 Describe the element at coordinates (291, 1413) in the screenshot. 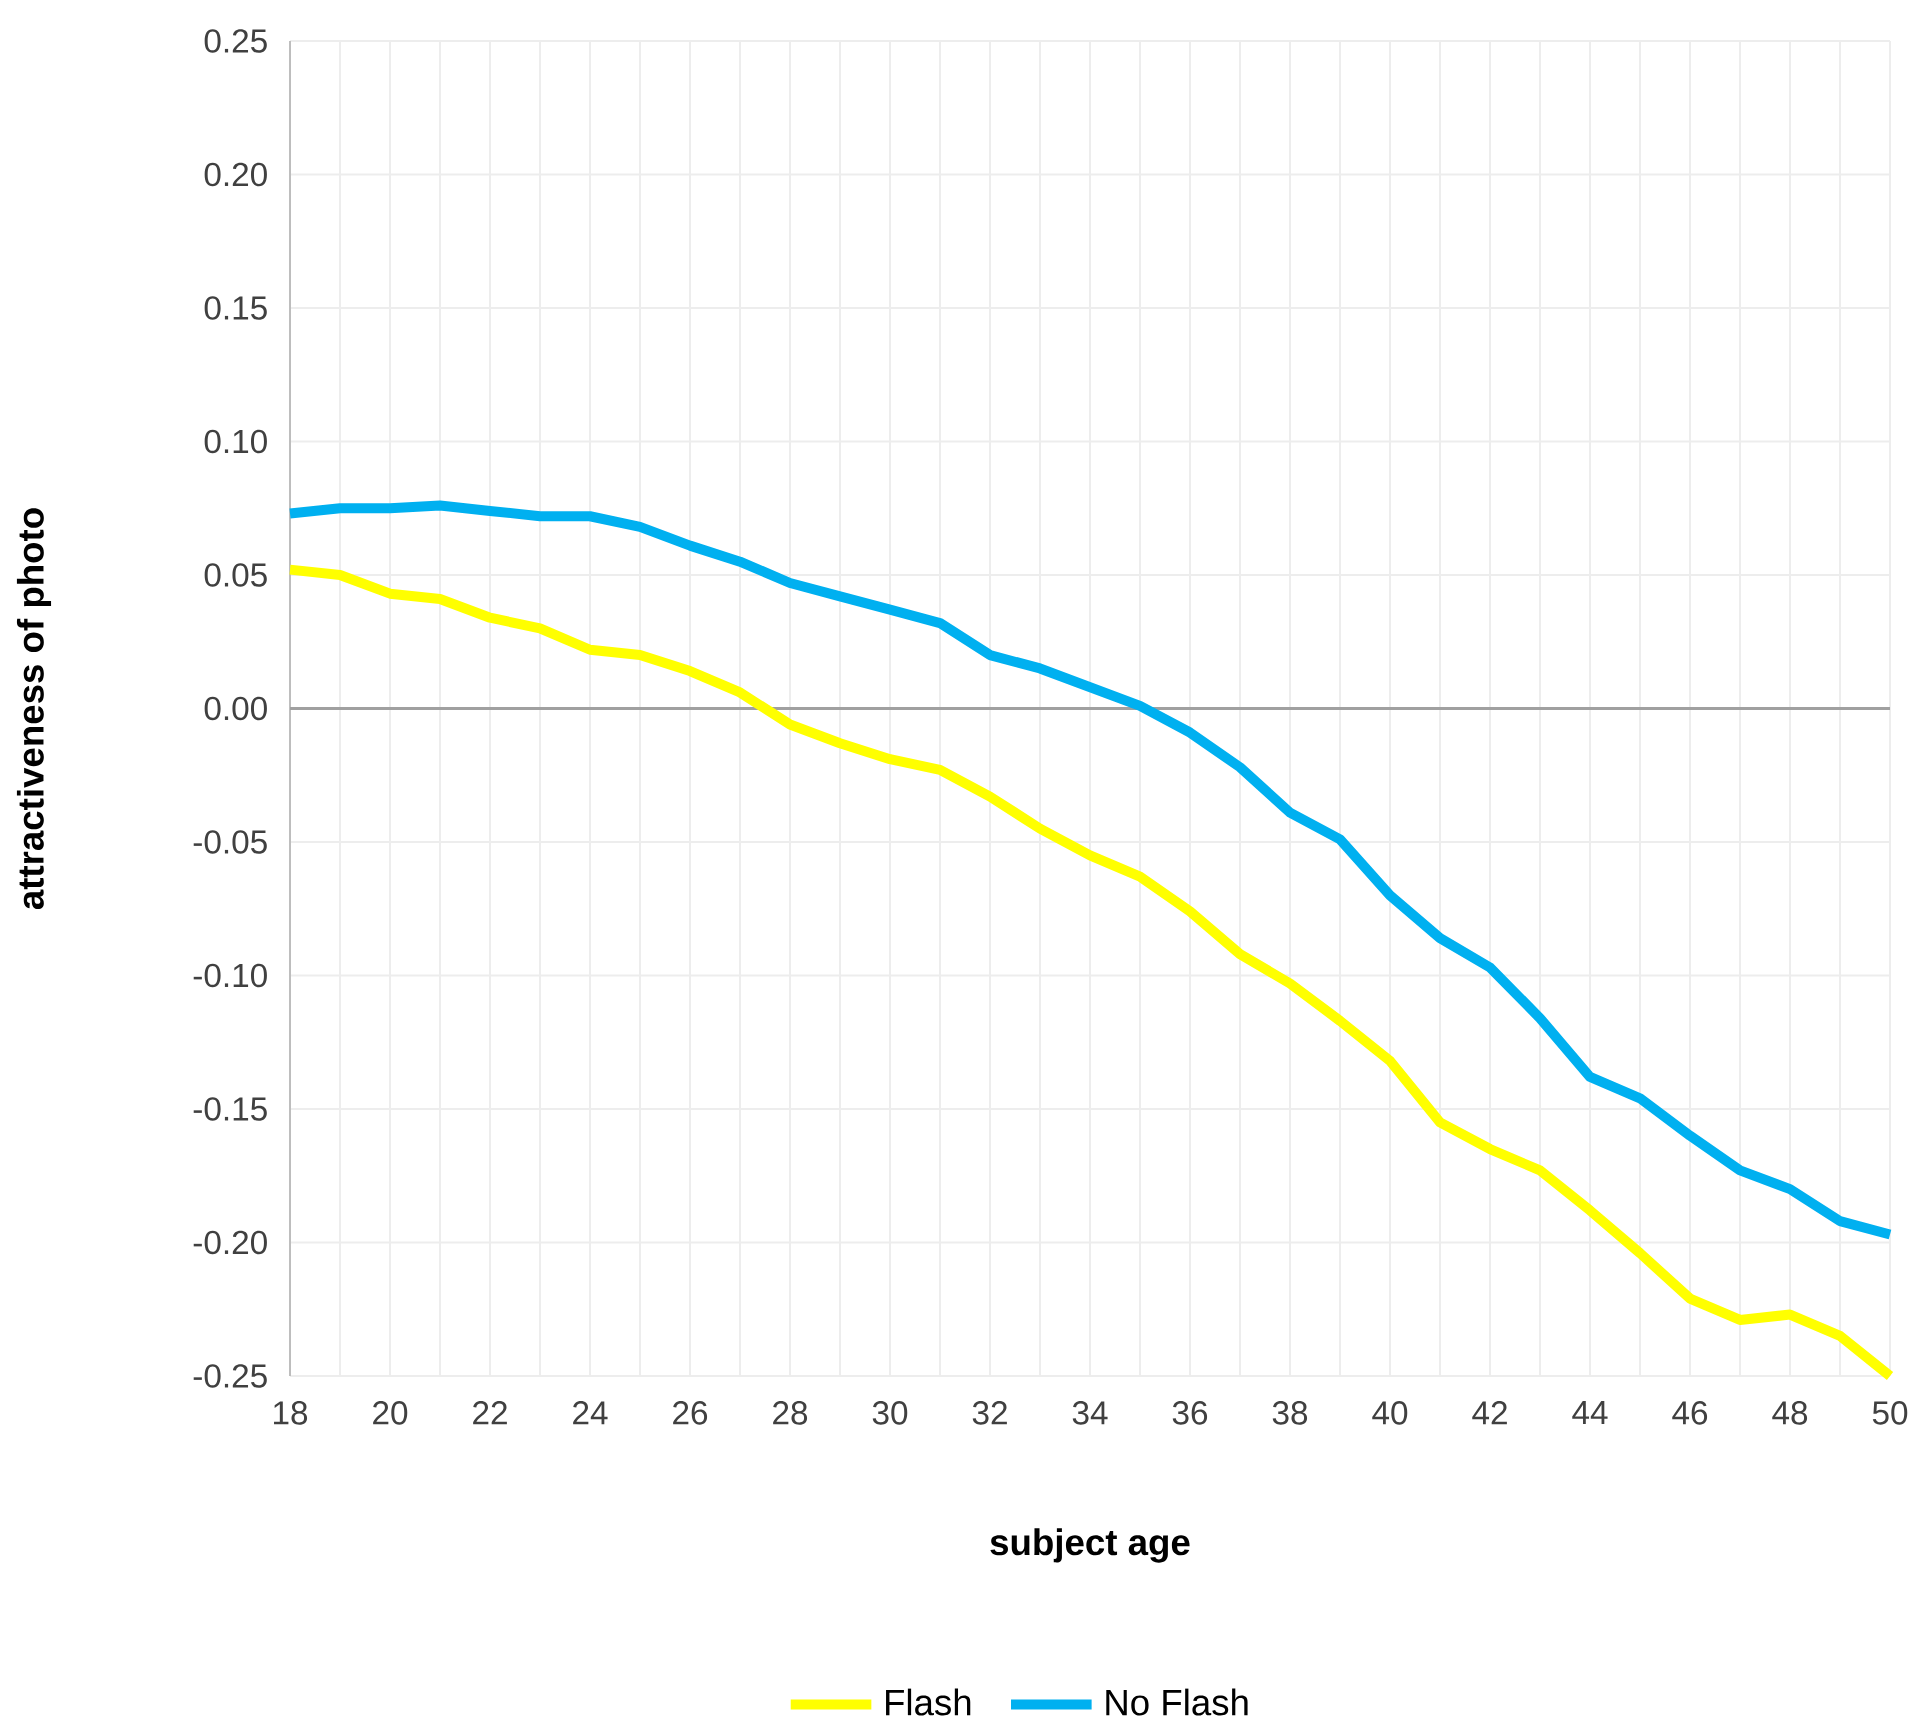

I see `x-tick-label: 18` at that location.